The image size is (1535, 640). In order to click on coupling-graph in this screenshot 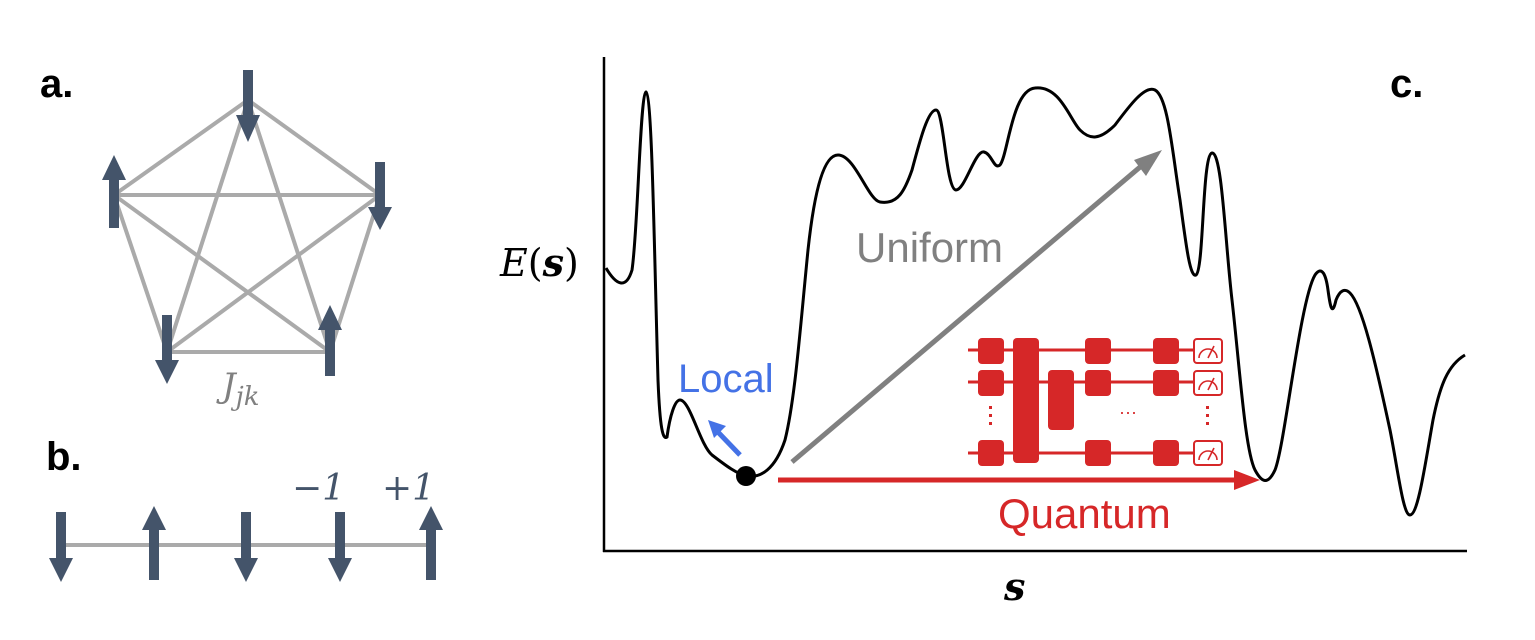, I will do `click(247, 226)`.